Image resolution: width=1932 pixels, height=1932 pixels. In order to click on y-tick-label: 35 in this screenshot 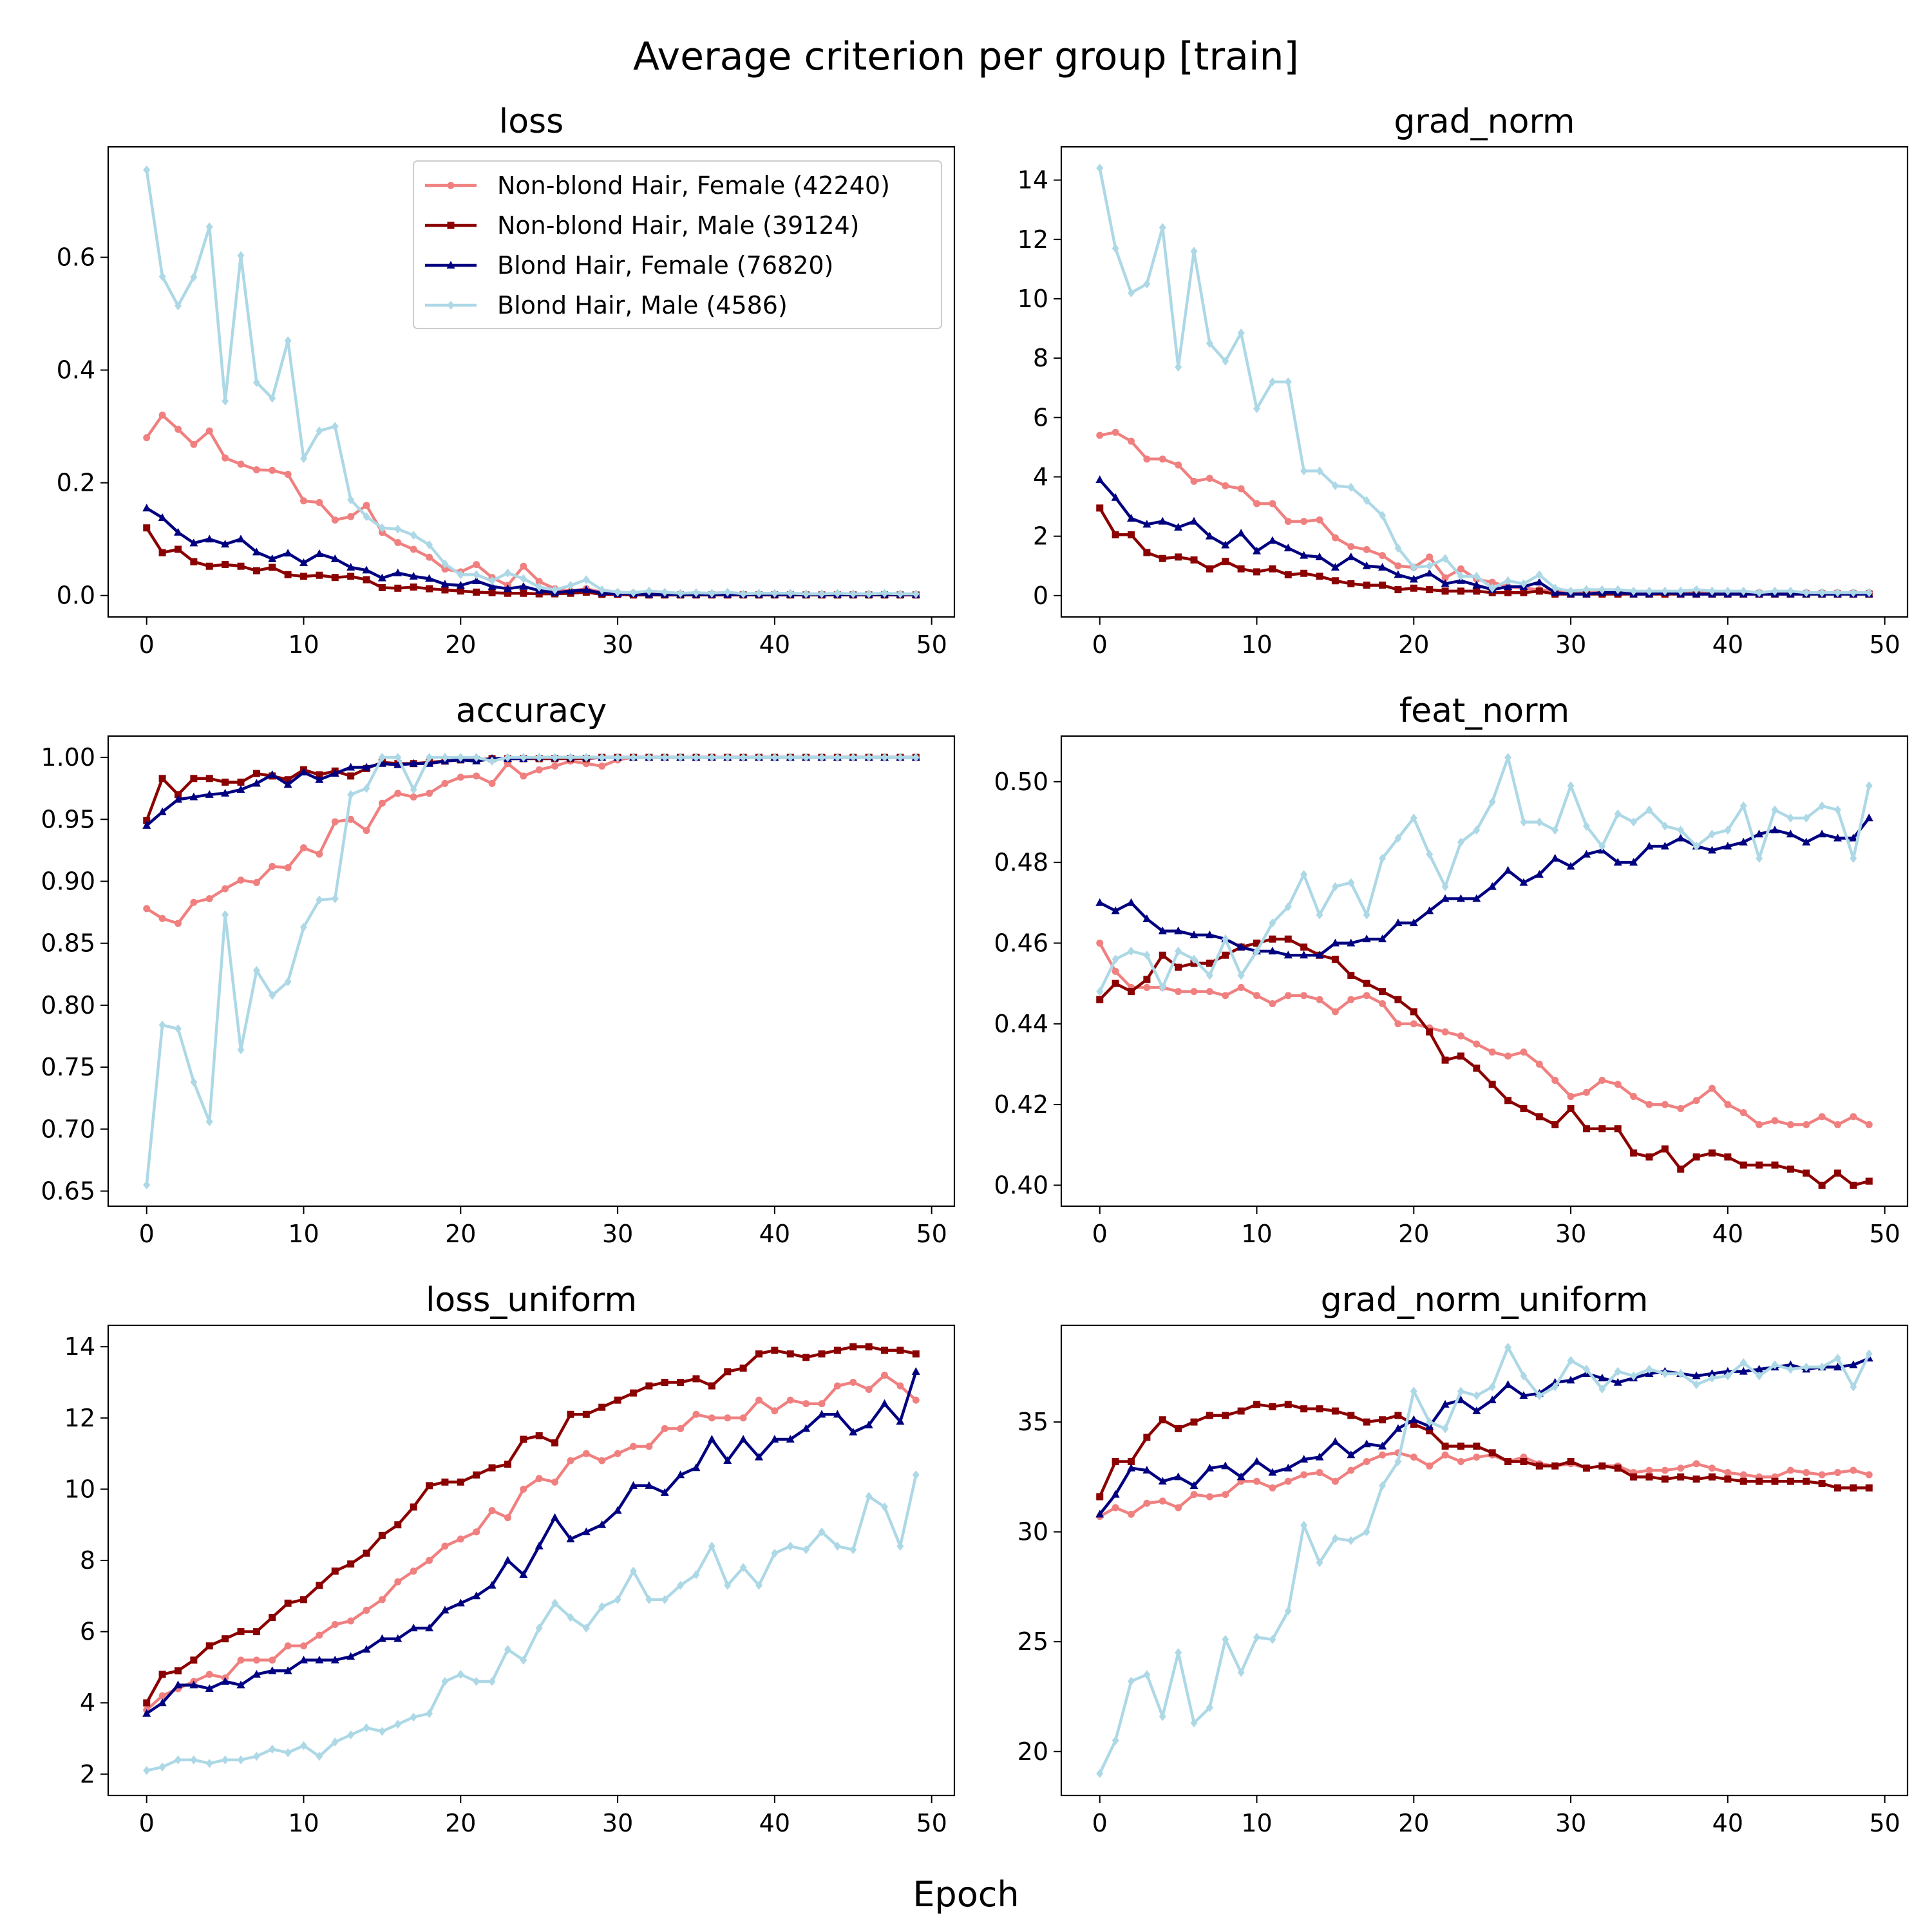, I will do `click(1033, 1422)`.